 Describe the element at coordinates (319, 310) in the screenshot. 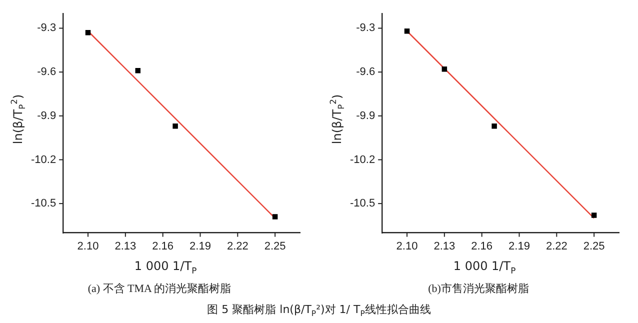

I see `caption: 图 5 聚酯树脂 ln(β/T$_{P}$²)对 1/ T$_{P}$线性拟合曲线` at that location.